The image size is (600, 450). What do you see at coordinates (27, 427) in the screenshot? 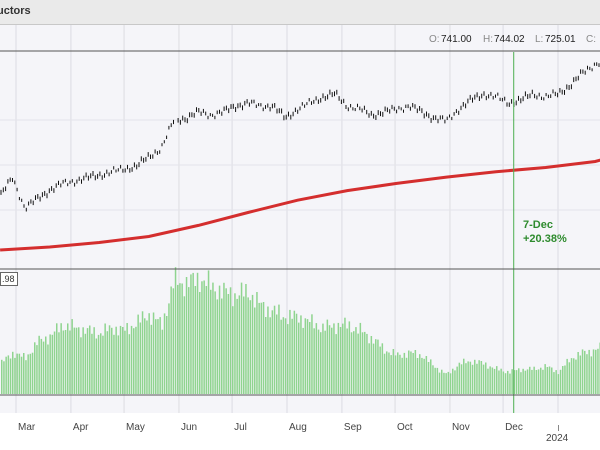
I see `month-tick-label: Mar` at bounding box center [27, 427].